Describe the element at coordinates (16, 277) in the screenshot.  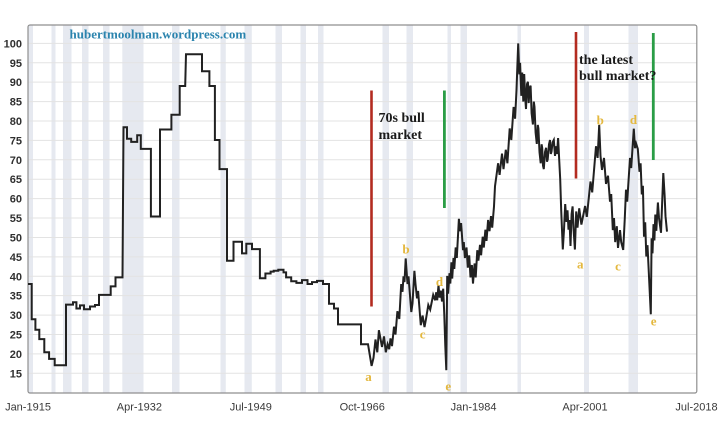
I see `svg-text: 40` at that location.